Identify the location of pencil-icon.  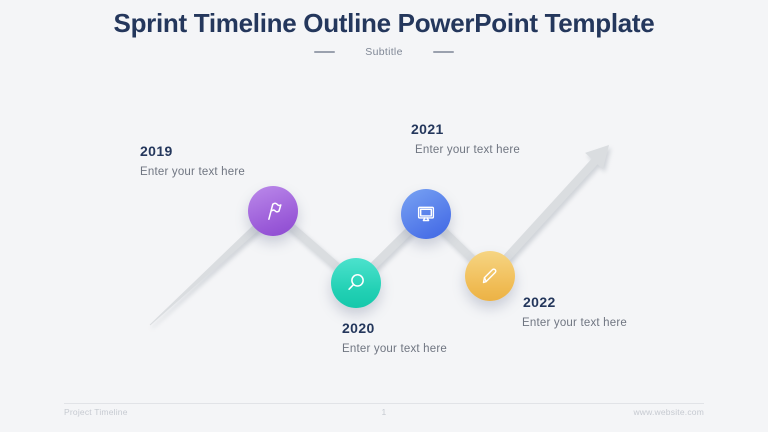
(490, 276).